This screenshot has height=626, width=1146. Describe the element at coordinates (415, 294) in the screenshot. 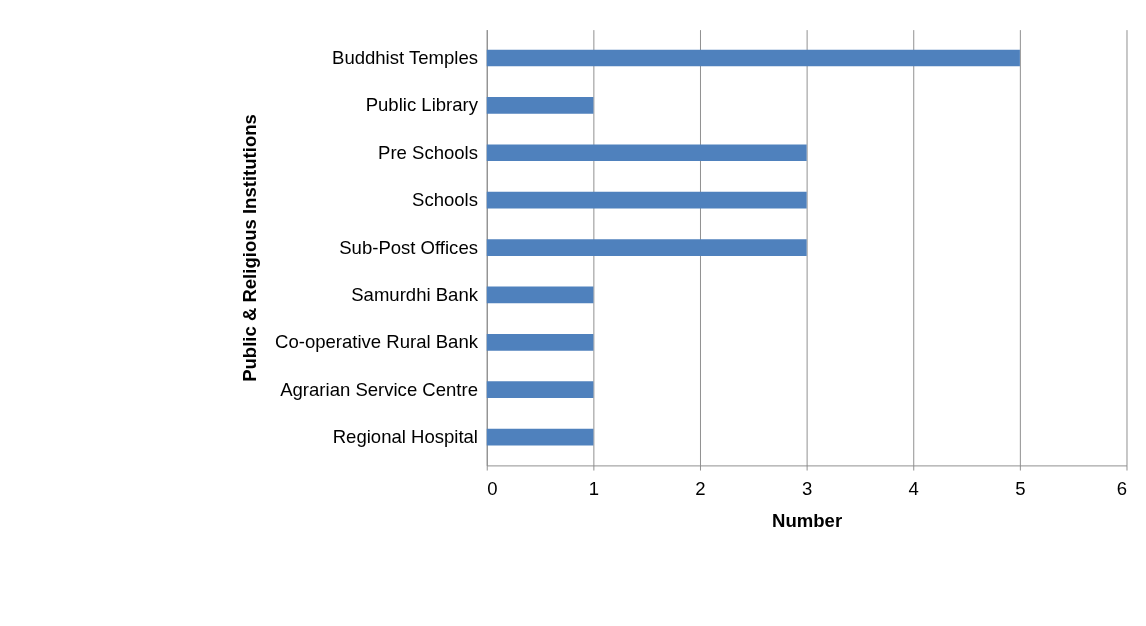

I see `y-tick-label: Samurdhi Bank` at that location.